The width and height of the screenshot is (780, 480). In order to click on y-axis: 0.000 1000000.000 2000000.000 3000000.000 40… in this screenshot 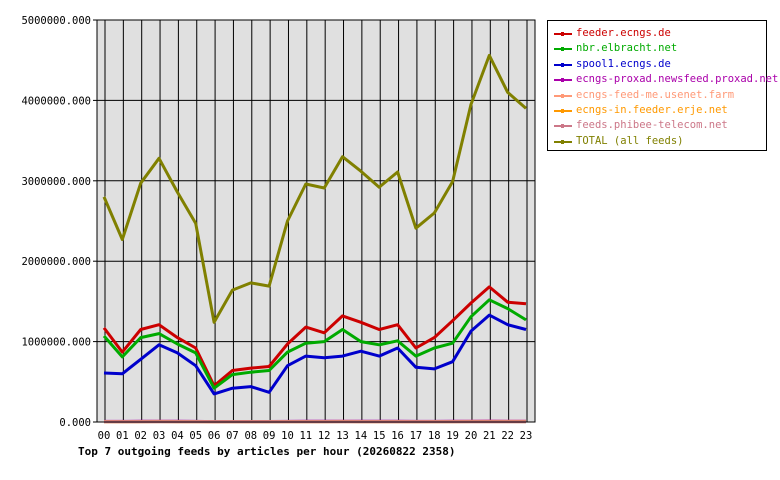, I will do `click(59, 222)`.